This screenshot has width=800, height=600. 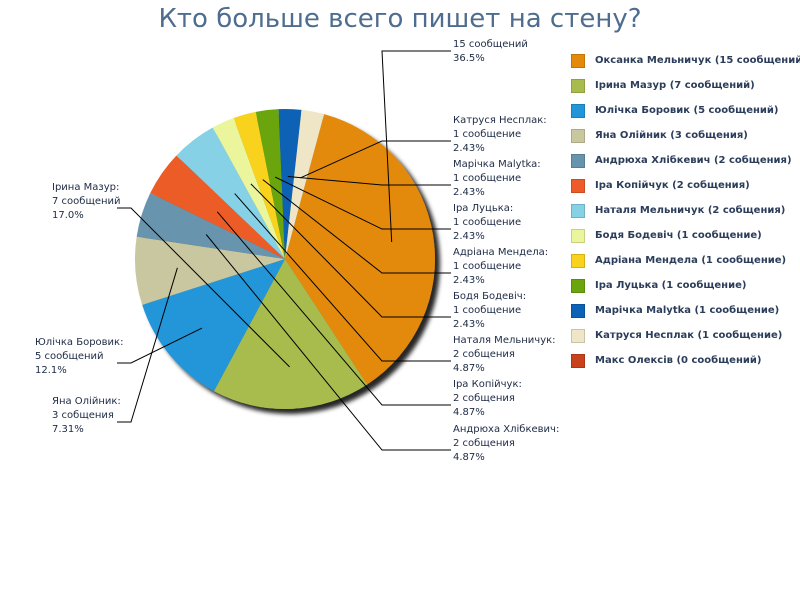 What do you see at coordinates (489, 310) in the screenshot?
I see `slice-label: Бодя Бодевіч: 1 сообщение 2.43%` at bounding box center [489, 310].